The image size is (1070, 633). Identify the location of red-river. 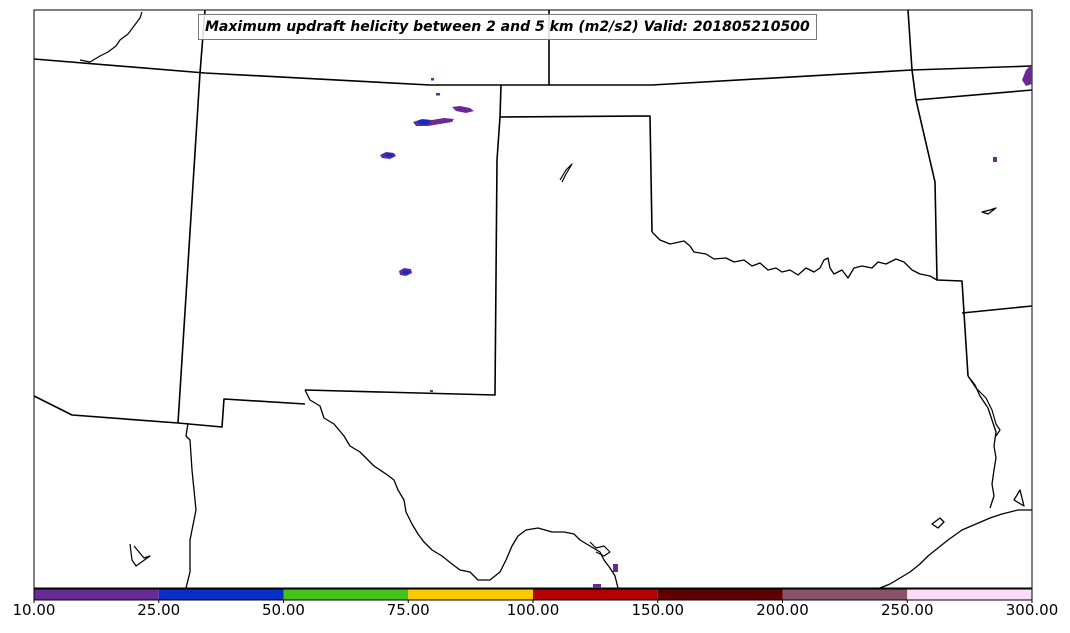
(794, 256).